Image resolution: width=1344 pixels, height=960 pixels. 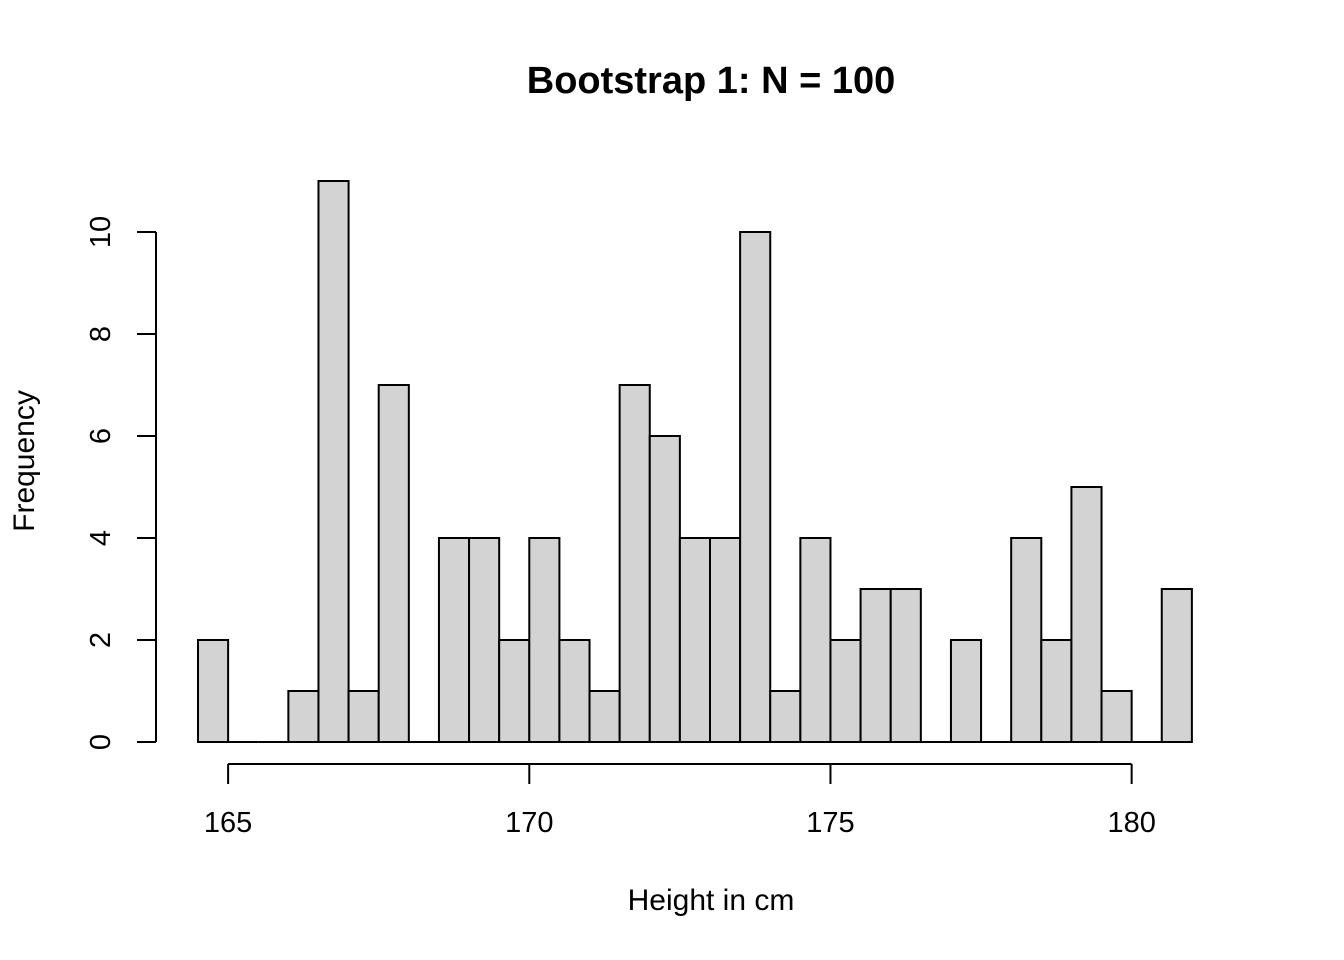 I want to click on x-tick-label: 165, so click(x=228, y=823).